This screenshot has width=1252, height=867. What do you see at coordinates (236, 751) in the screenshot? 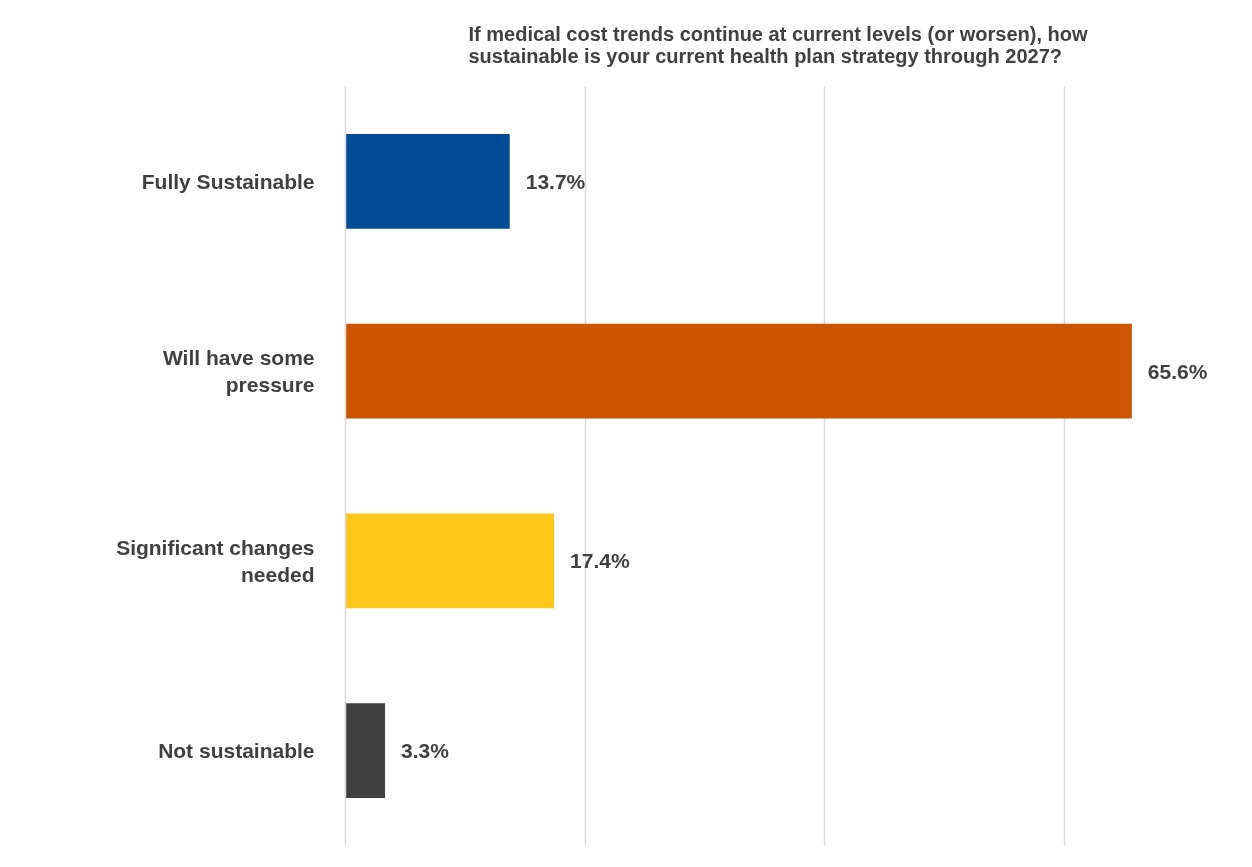
I see `y-tick-label: Not sustainable` at bounding box center [236, 751].